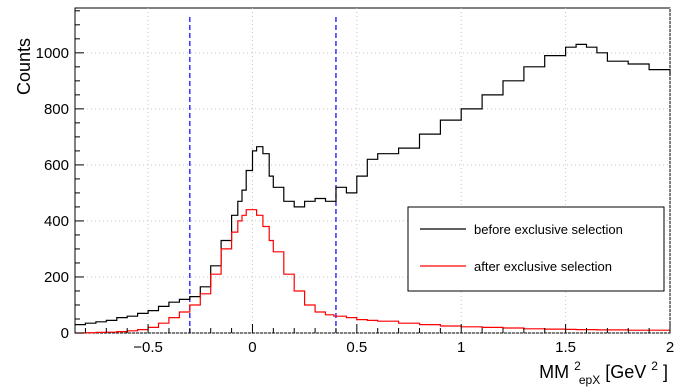 The image size is (695, 390). What do you see at coordinates (589, 380) in the screenshot?
I see `x-axis-title-sub: epX` at bounding box center [589, 380].